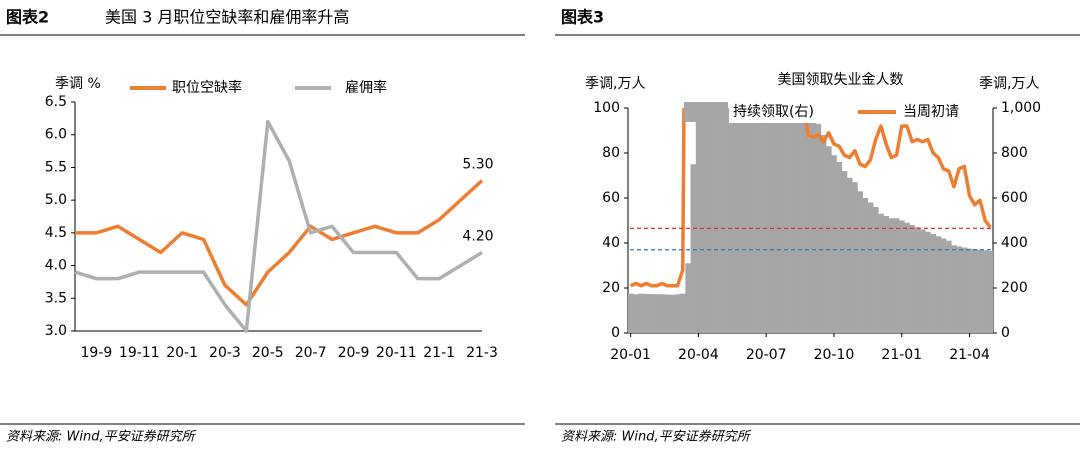 The image size is (1080, 455). What do you see at coordinates (611, 243) in the screenshot?
I see `y-tick-label: 40` at bounding box center [611, 243].